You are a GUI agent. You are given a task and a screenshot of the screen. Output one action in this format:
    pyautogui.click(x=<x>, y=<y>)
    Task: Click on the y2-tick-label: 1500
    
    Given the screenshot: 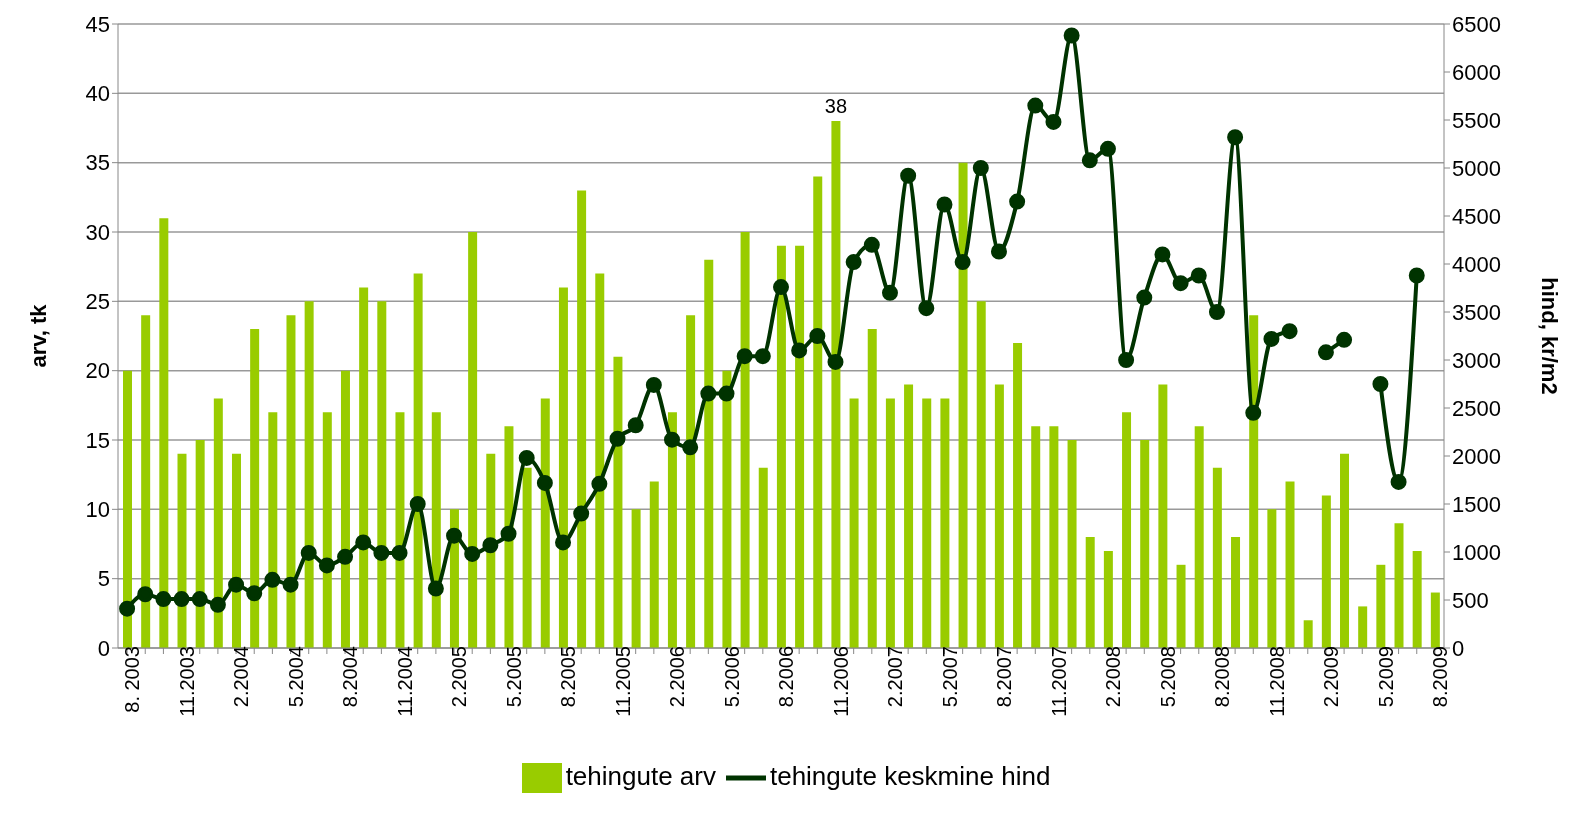 What is the action you would take?
    pyautogui.click(x=1476, y=504)
    